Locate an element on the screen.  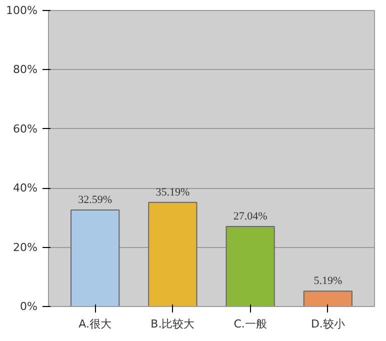
x-tick-label: D.较小 is located at coordinates (327, 324).